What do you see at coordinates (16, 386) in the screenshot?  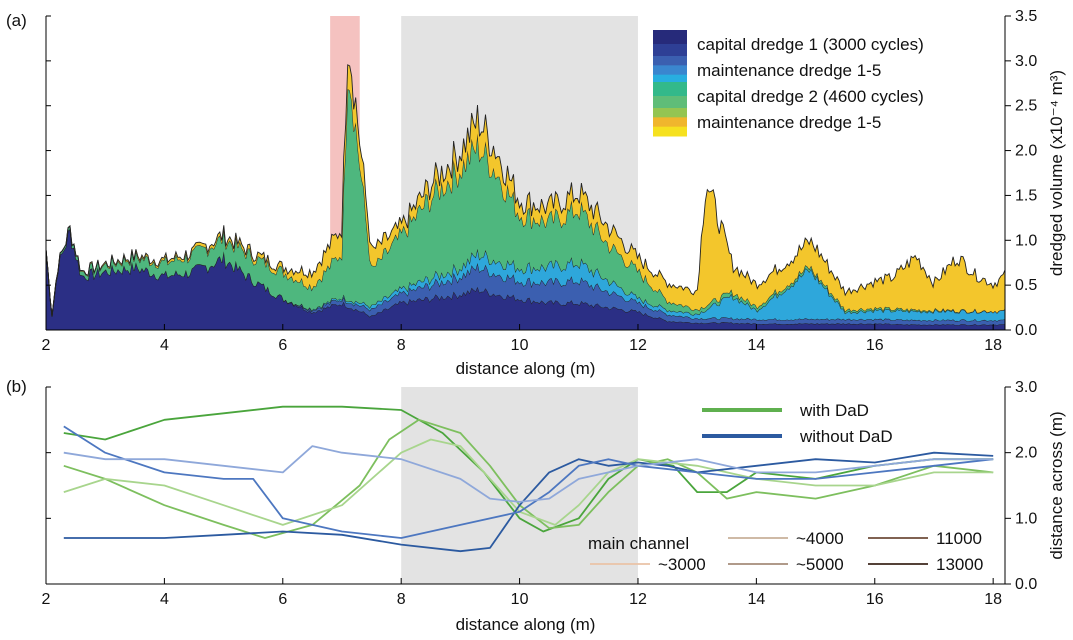 I see `panel-b-label: (b)` at bounding box center [16, 386].